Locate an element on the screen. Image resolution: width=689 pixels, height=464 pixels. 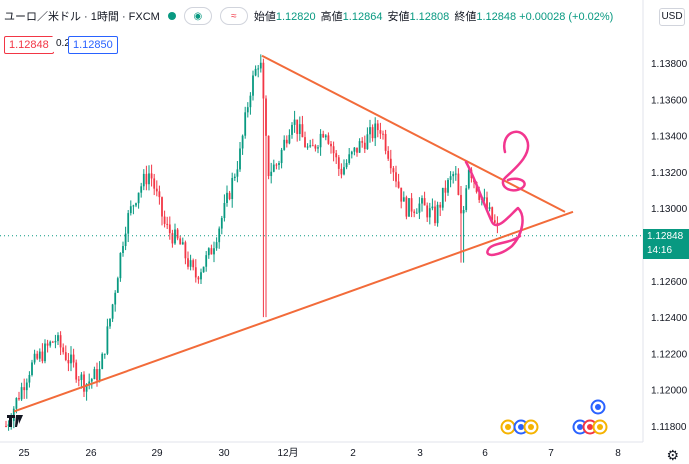
x-tick-label: 26 is located at coordinates (91, 453).